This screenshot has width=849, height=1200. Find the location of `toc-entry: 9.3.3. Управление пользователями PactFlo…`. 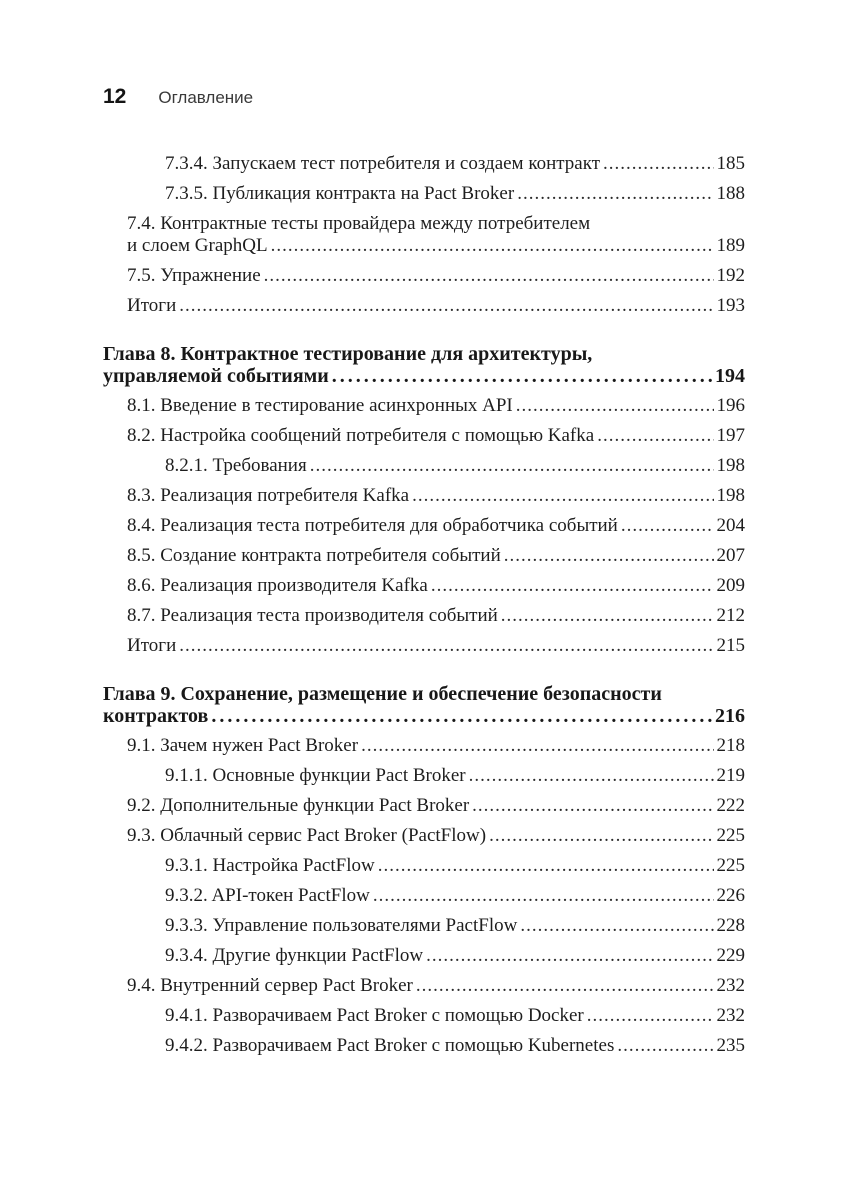

toc-entry: 9.3.3. Управление пользователями PactFlo… is located at coordinates (455, 926).